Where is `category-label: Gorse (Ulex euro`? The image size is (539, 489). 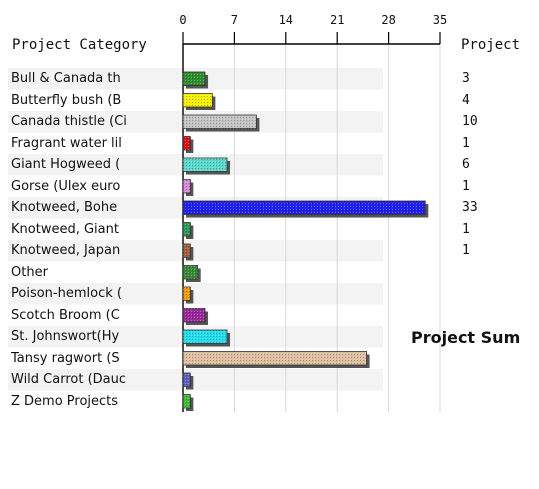
category-label: Gorse (Ulex euro is located at coordinates (66, 186).